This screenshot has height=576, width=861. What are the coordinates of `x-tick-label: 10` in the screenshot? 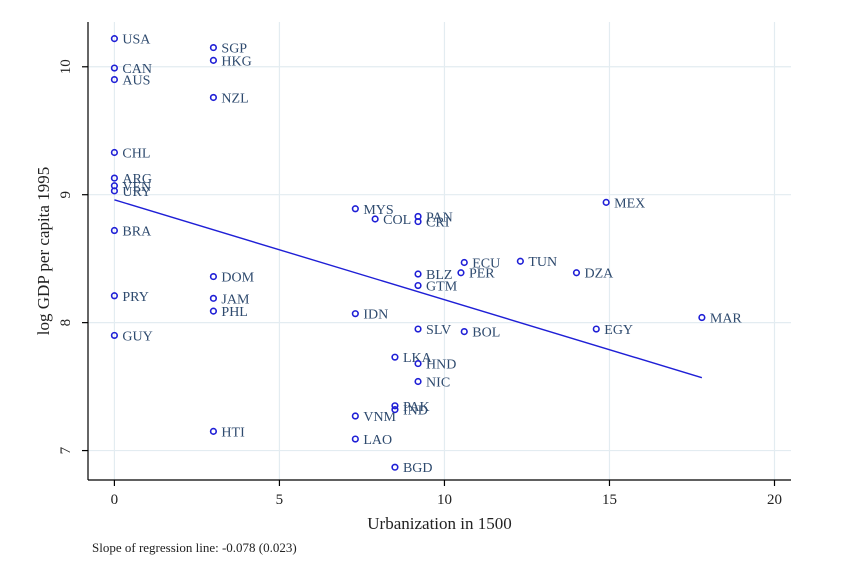 It's located at (444, 500).